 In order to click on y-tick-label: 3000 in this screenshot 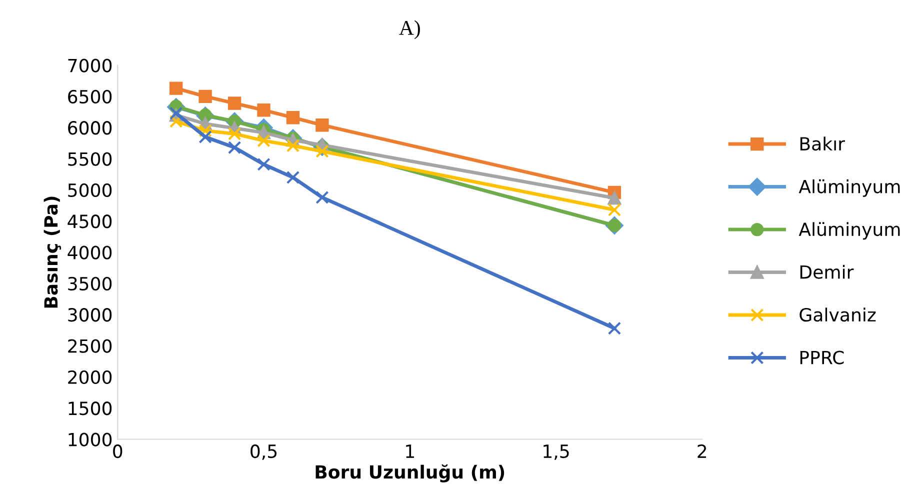, I will do `click(90, 315)`.